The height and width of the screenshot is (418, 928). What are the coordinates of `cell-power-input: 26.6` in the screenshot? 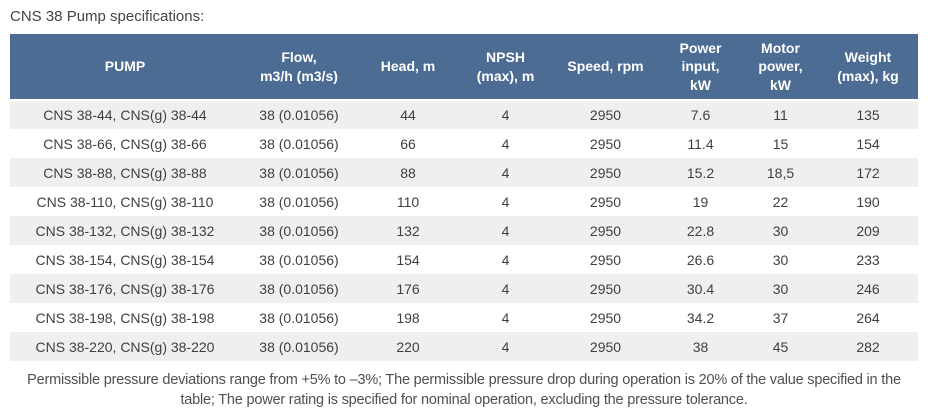 It's located at (700, 259).